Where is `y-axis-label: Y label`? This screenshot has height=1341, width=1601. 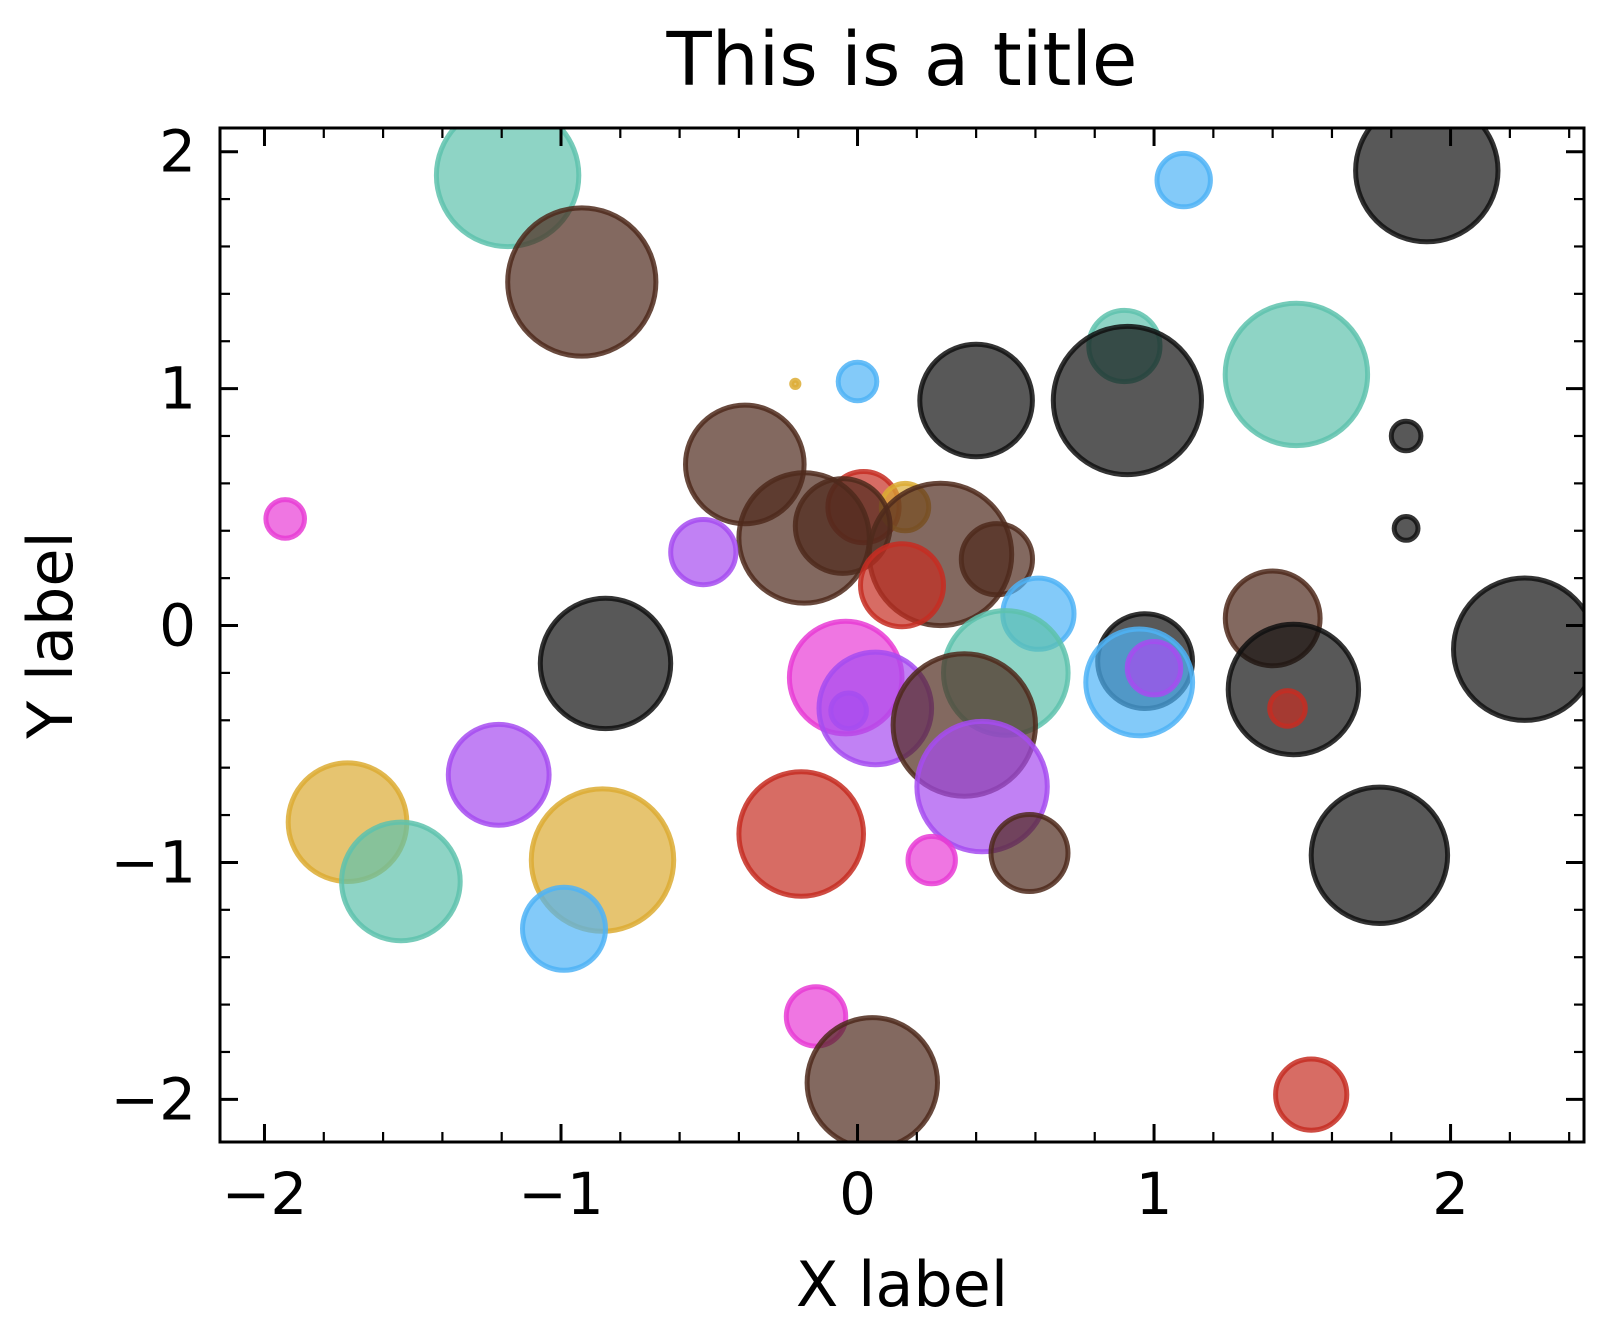 y-axis-label: Y label is located at coordinates (50, 635).